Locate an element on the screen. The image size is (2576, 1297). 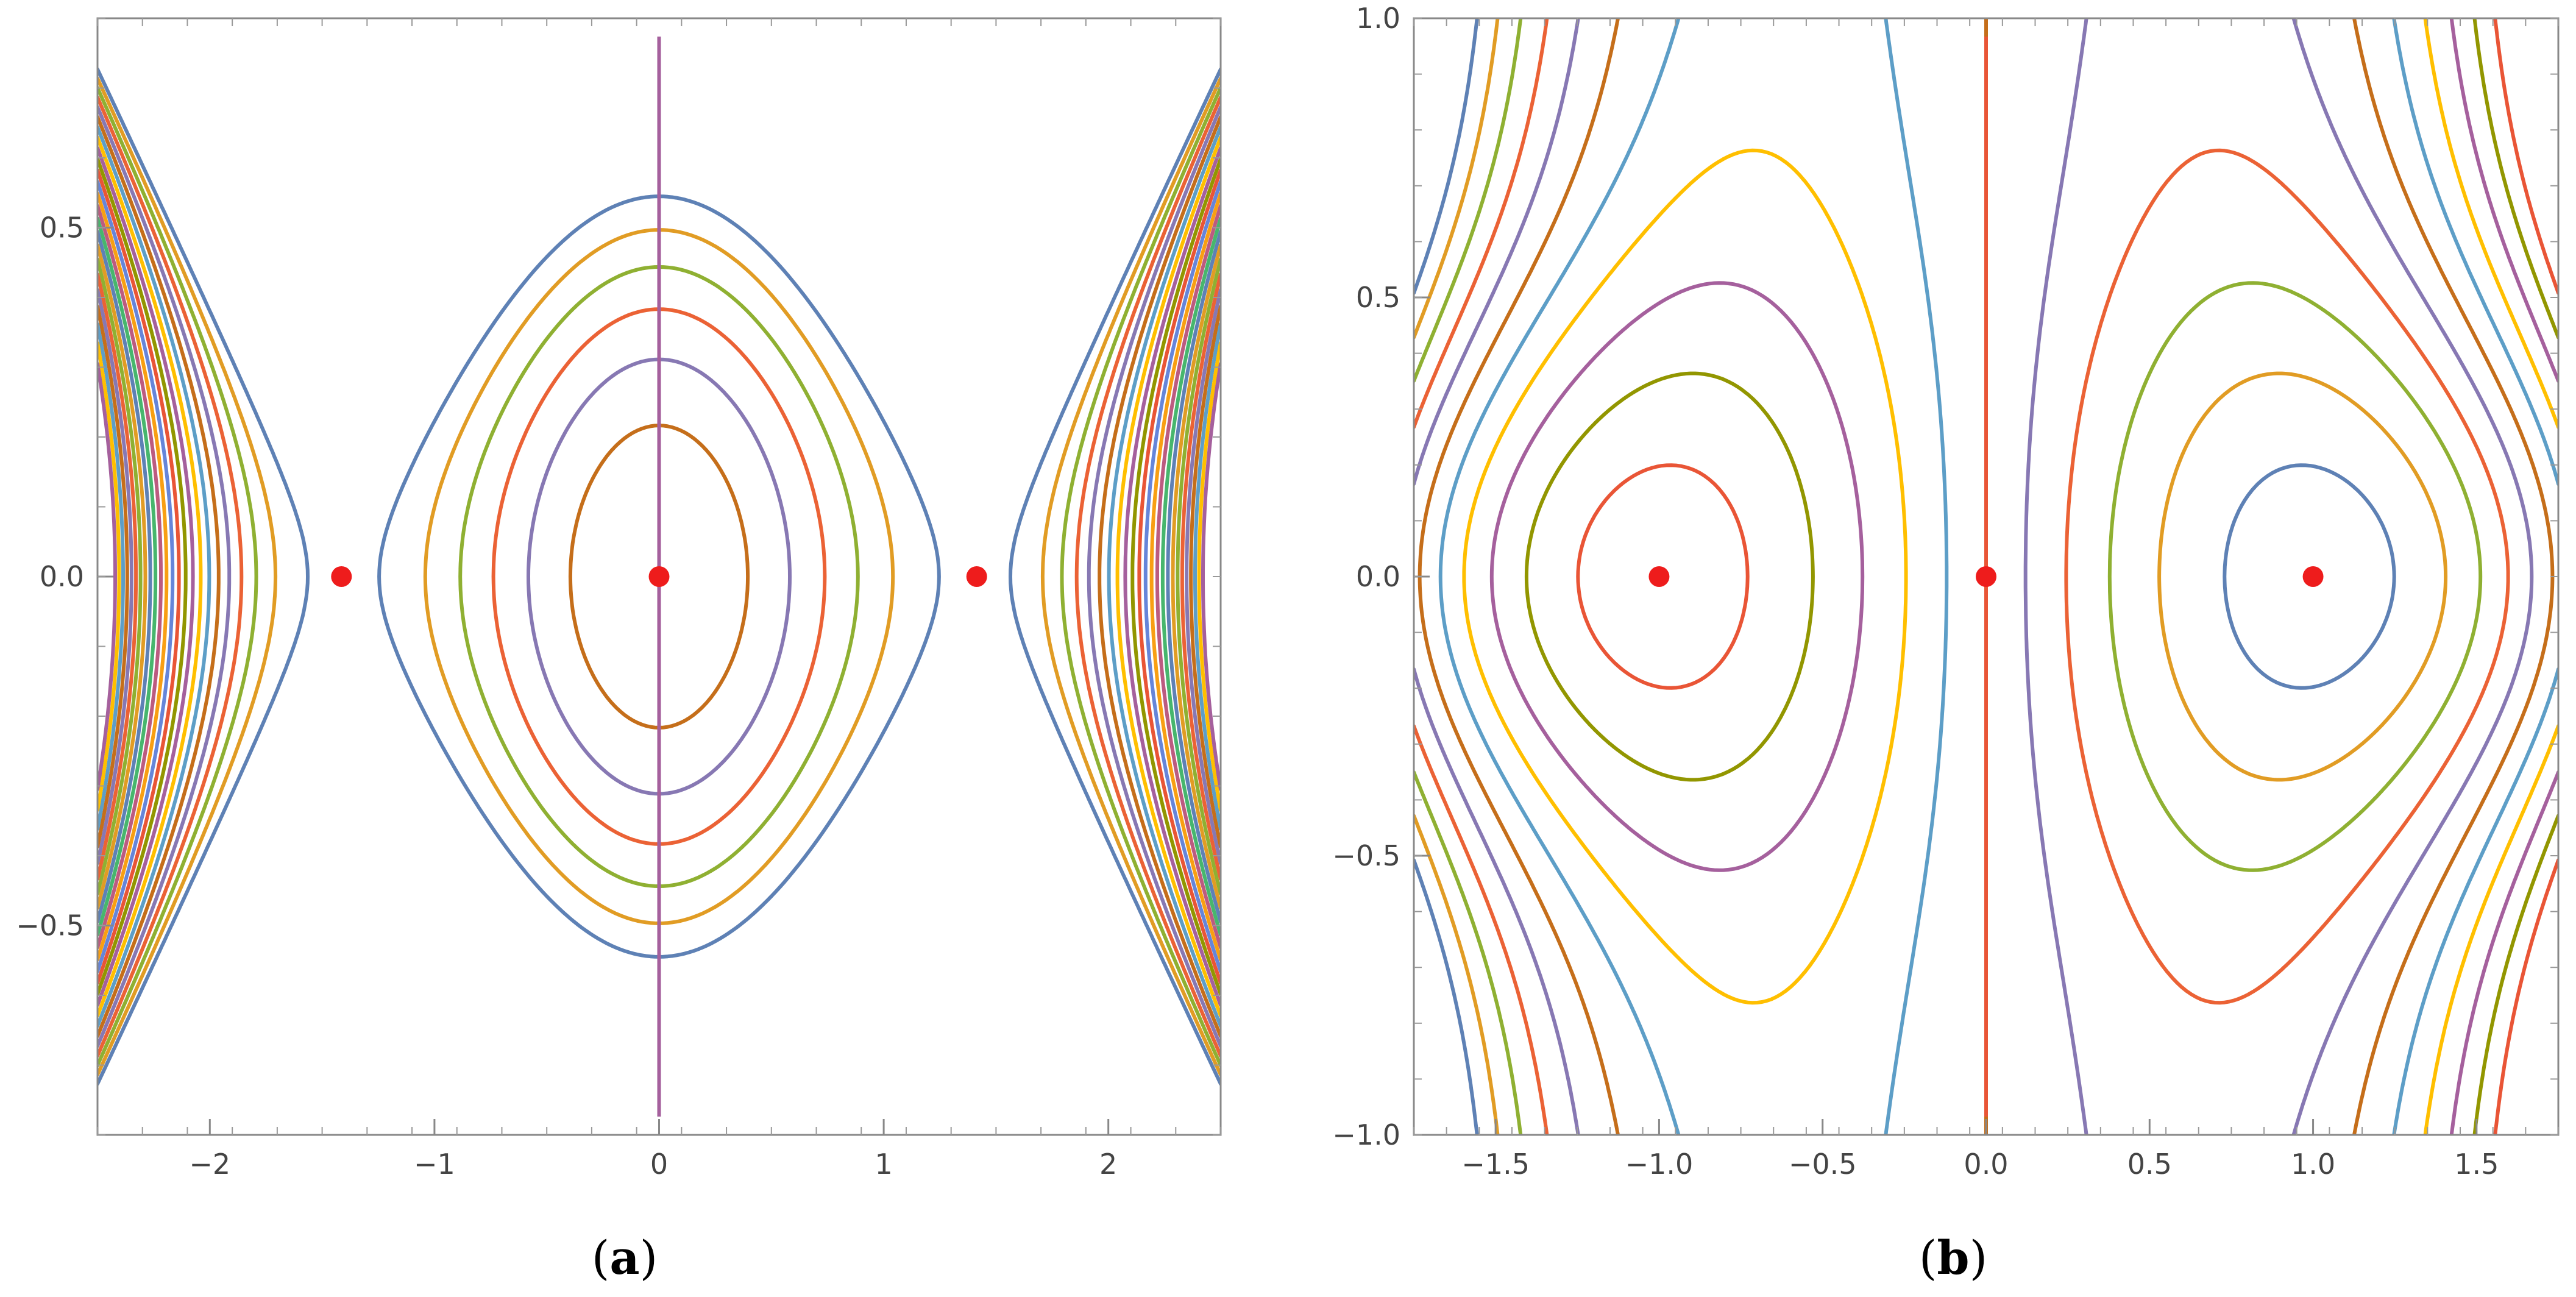
x-tick-label: −1 is located at coordinates (435, 1164).